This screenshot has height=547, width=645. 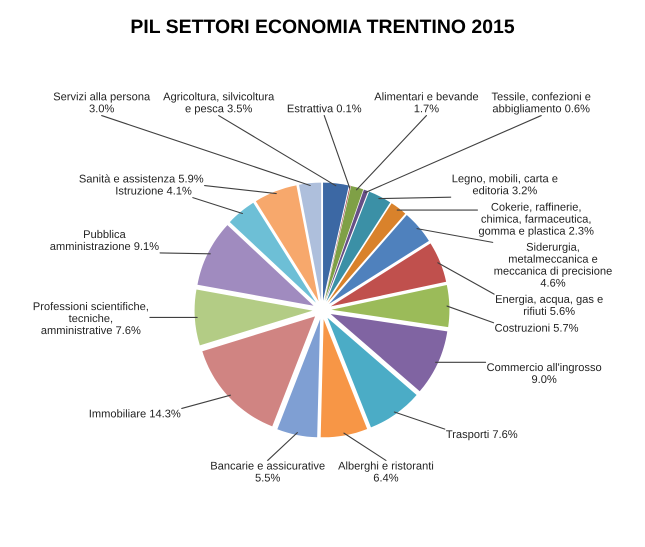 I want to click on slice-label: Alberghi e ristoranti, so click(x=386, y=466).